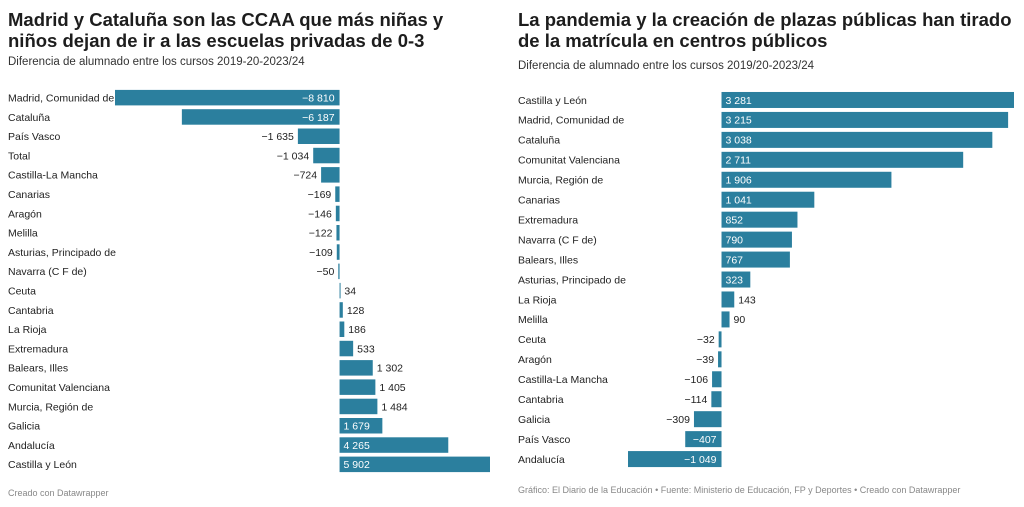  What do you see at coordinates (392, 388) in the screenshot?
I see `value-label: 1 405` at bounding box center [392, 388].